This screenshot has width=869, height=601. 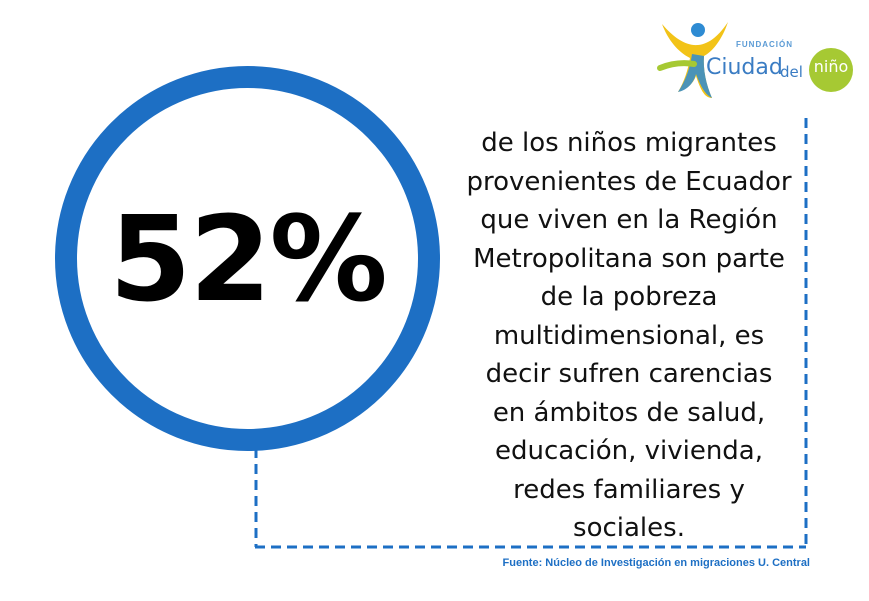 I want to click on description-line: redes familiares y, so click(x=629, y=489).